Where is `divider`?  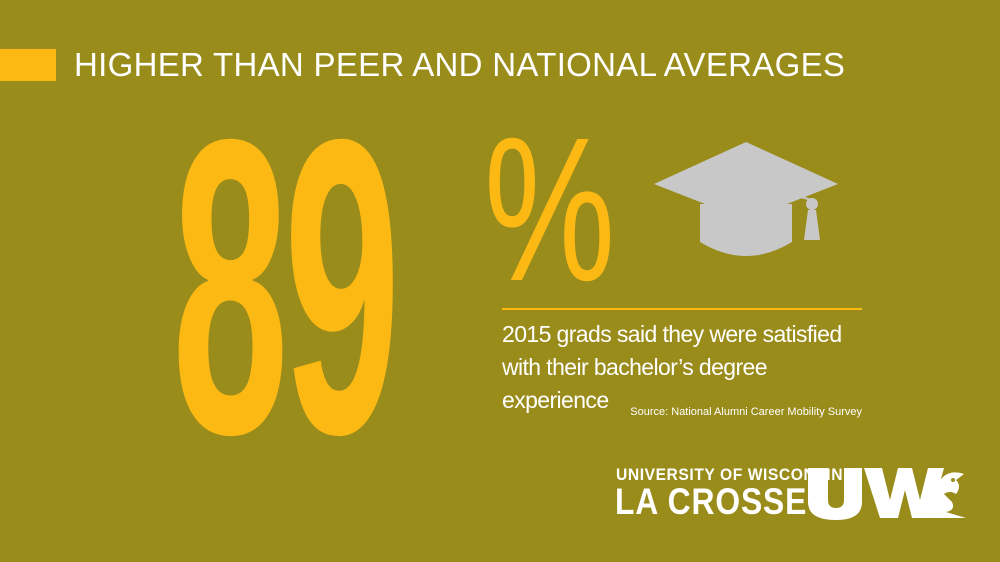
divider is located at coordinates (682, 309).